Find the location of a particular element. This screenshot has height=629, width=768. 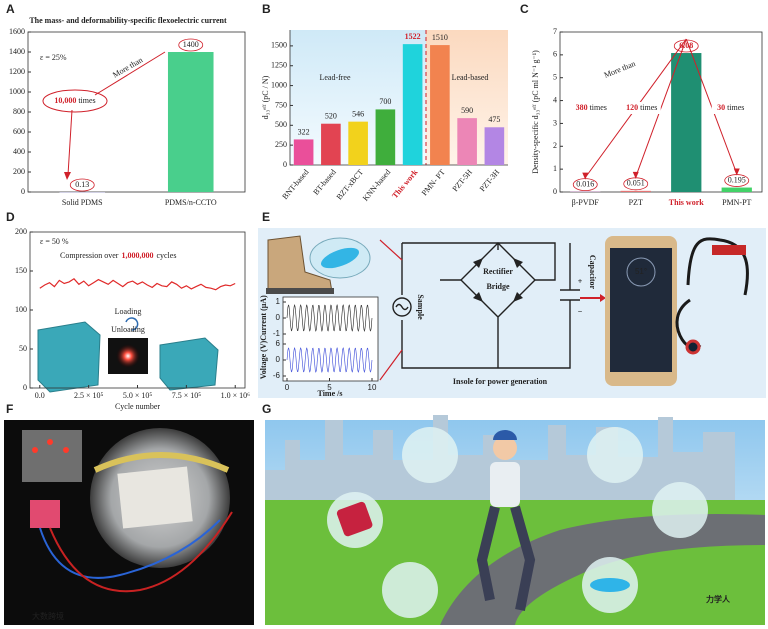

x-tick-label: PZT is located at coordinates (636, 202).